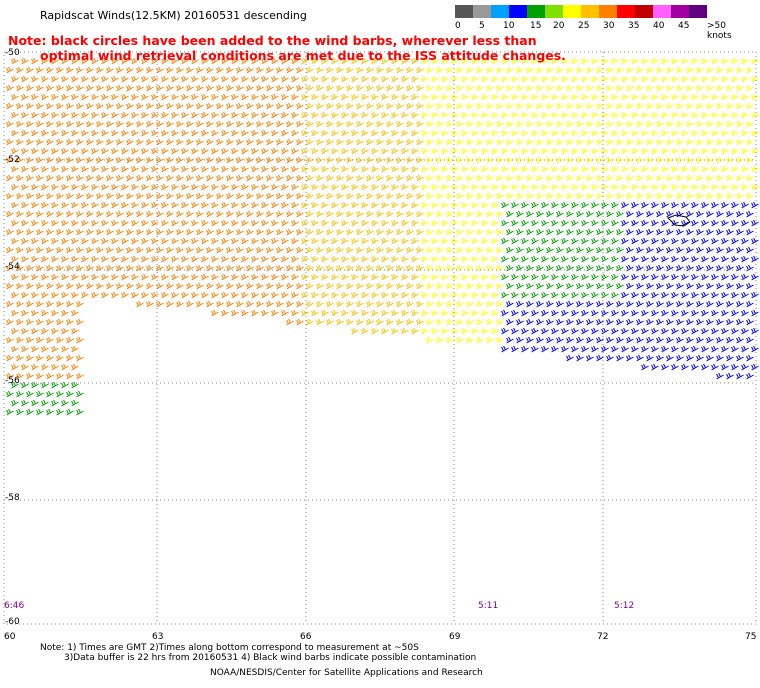  Describe the element at coordinates (603, 637) in the screenshot. I see `lon-label: 72` at that location.